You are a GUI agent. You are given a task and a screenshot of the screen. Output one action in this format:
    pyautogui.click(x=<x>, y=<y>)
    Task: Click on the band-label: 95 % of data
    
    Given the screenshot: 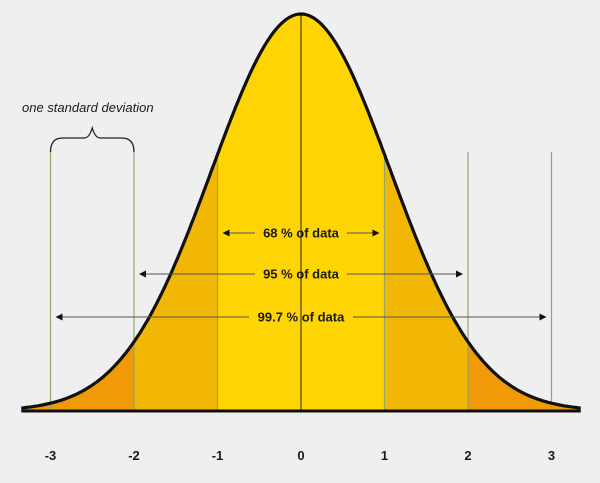 What is the action you would take?
    pyautogui.click(x=301, y=274)
    